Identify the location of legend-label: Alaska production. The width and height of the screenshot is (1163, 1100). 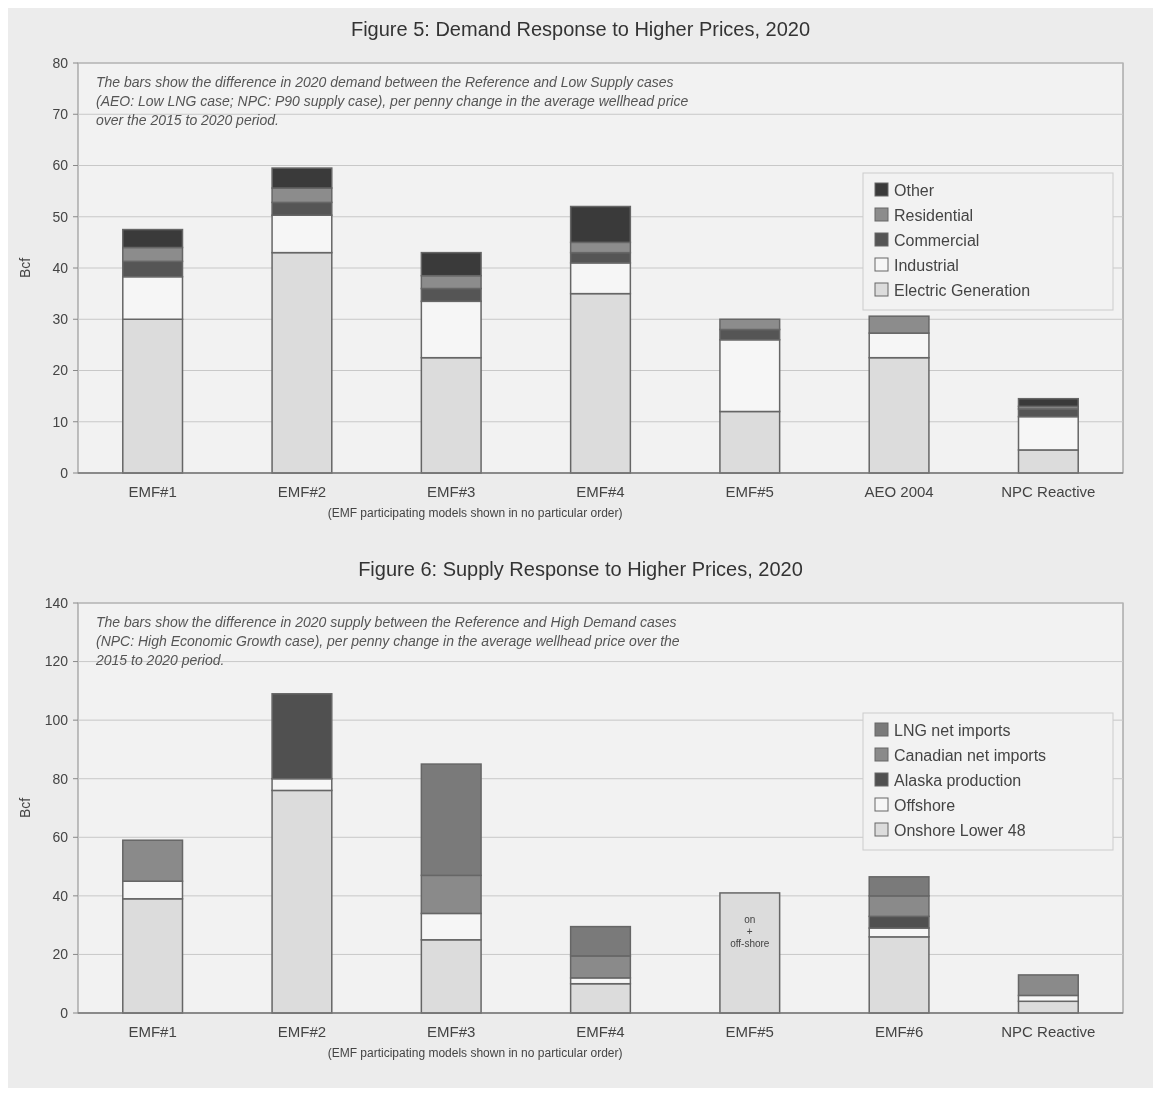
(958, 780).